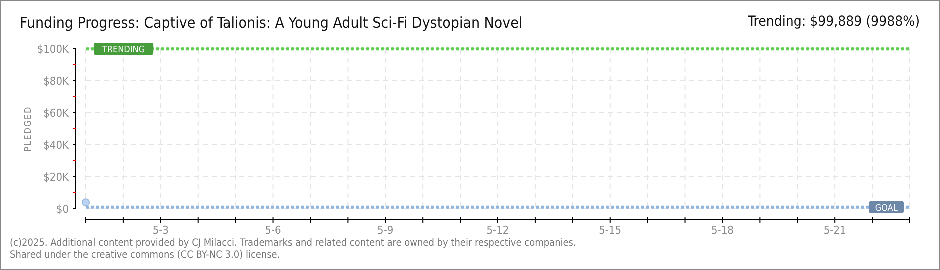 This screenshot has width=940, height=270. I want to click on text: Trending: $99,889 (9988%), so click(833, 22).